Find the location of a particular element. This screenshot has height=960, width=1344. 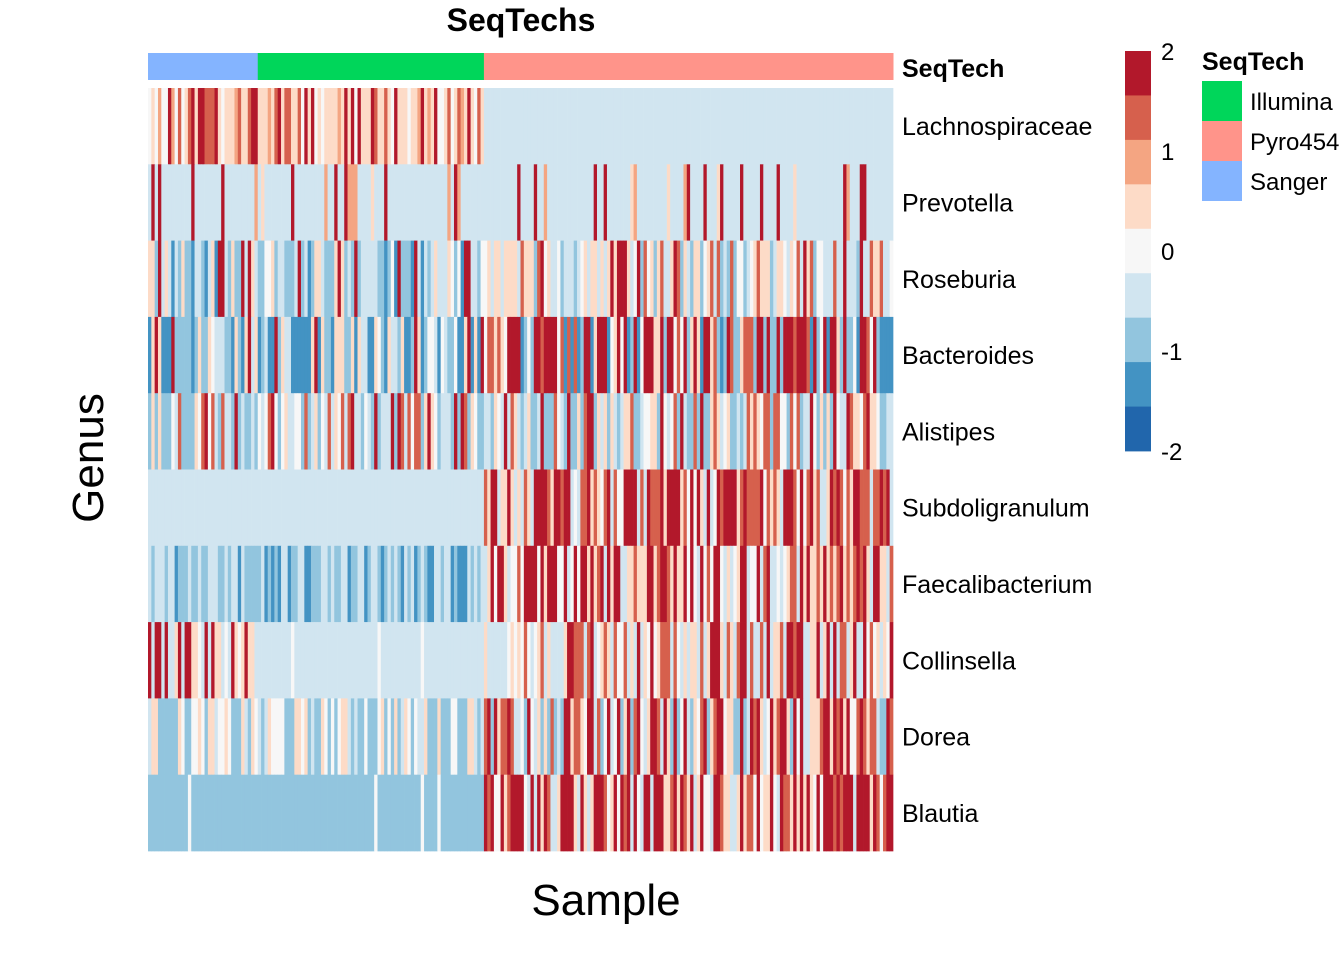

row-label: Blautia is located at coordinates (940, 814).